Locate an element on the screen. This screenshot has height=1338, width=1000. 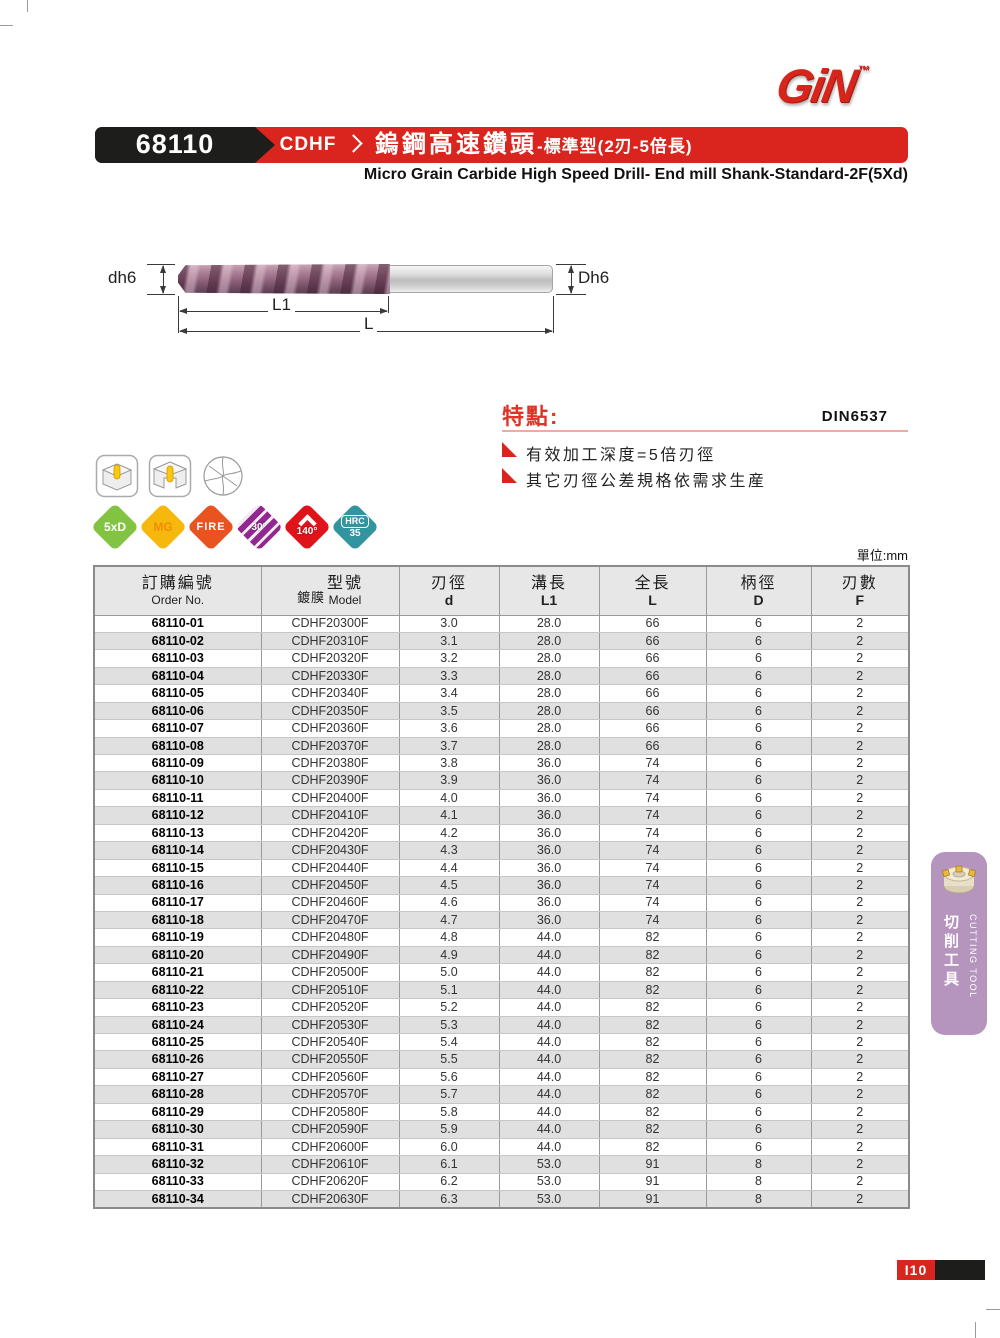
cell-value: CDHF20310F is located at coordinates (330, 641).